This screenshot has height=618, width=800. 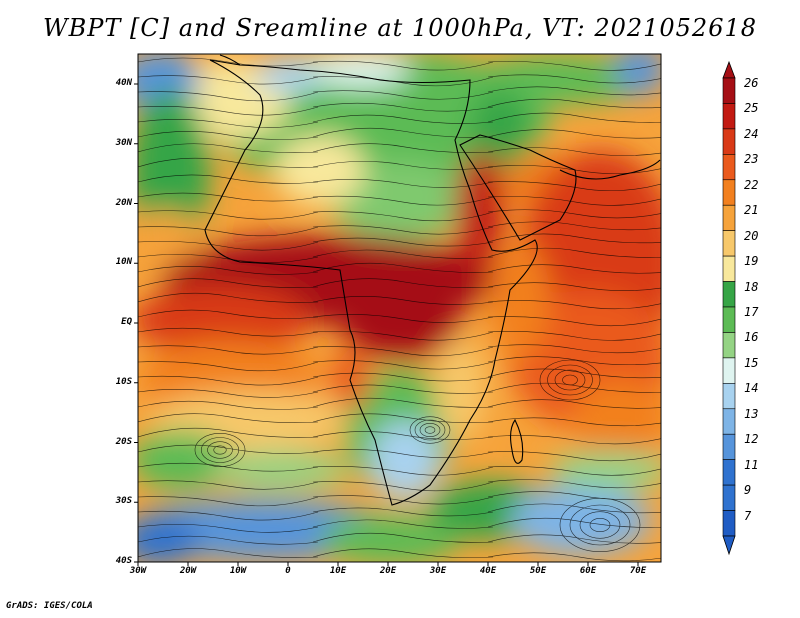 I want to click on colorbar-label: 16, so click(x=751, y=337).